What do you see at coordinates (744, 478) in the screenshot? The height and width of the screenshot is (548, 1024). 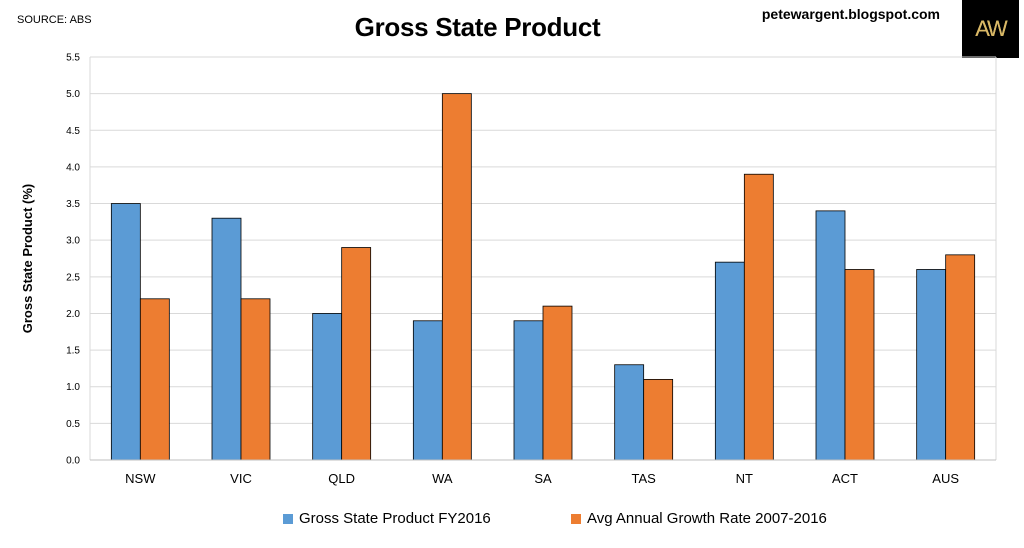 I see `x-tick-label: NT` at bounding box center [744, 478].